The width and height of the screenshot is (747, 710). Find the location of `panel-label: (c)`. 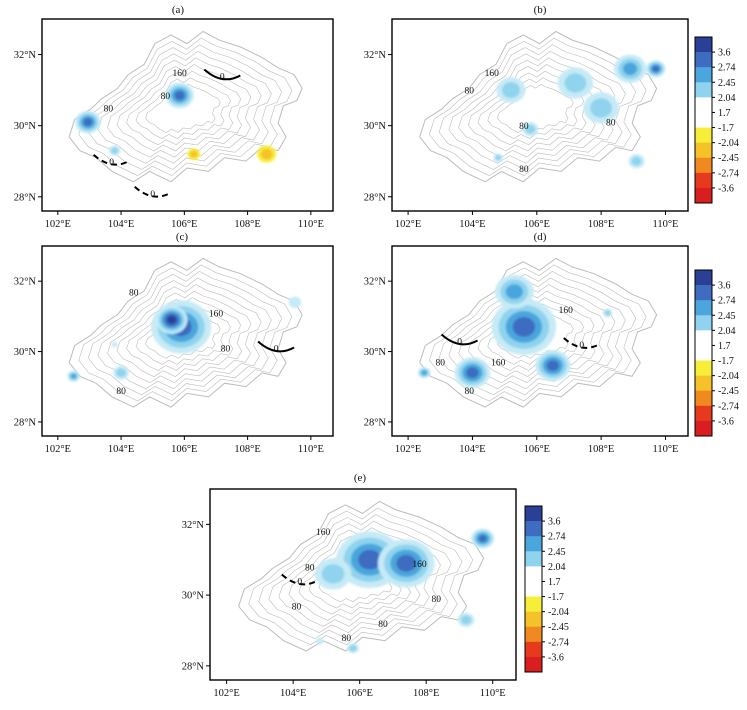

panel-label: (c) is located at coordinates (182, 237).